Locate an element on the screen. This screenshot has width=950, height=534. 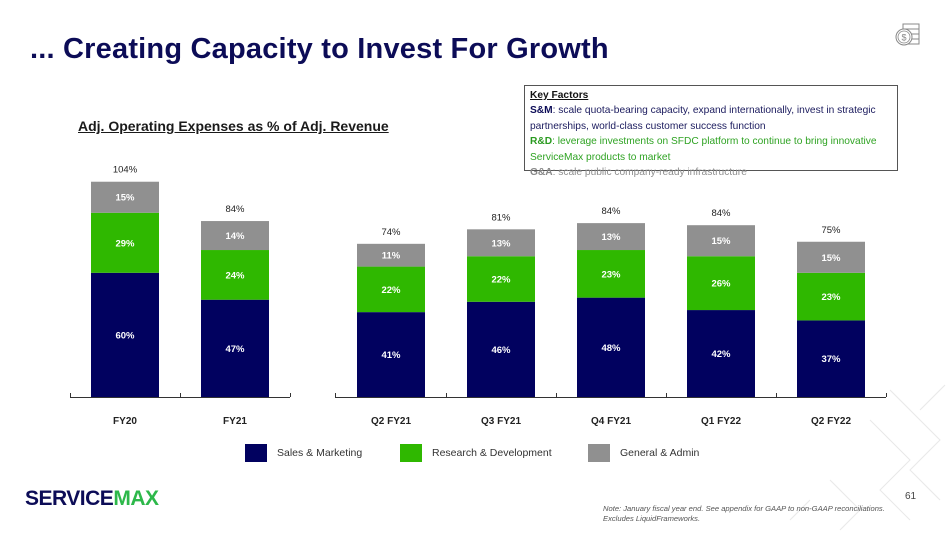
data-label: 11% is located at coordinates (391, 256).